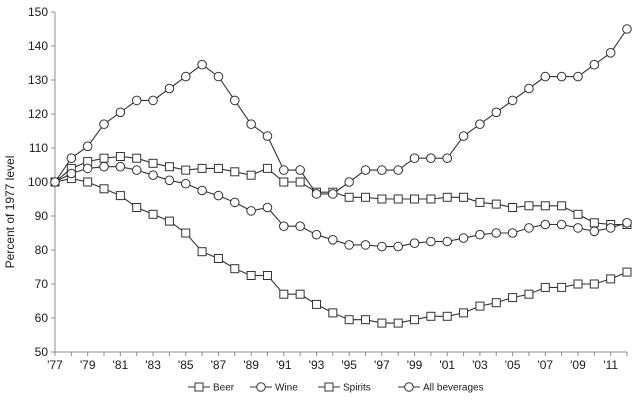  I want to click on legend-label: All beverages, so click(453, 388).